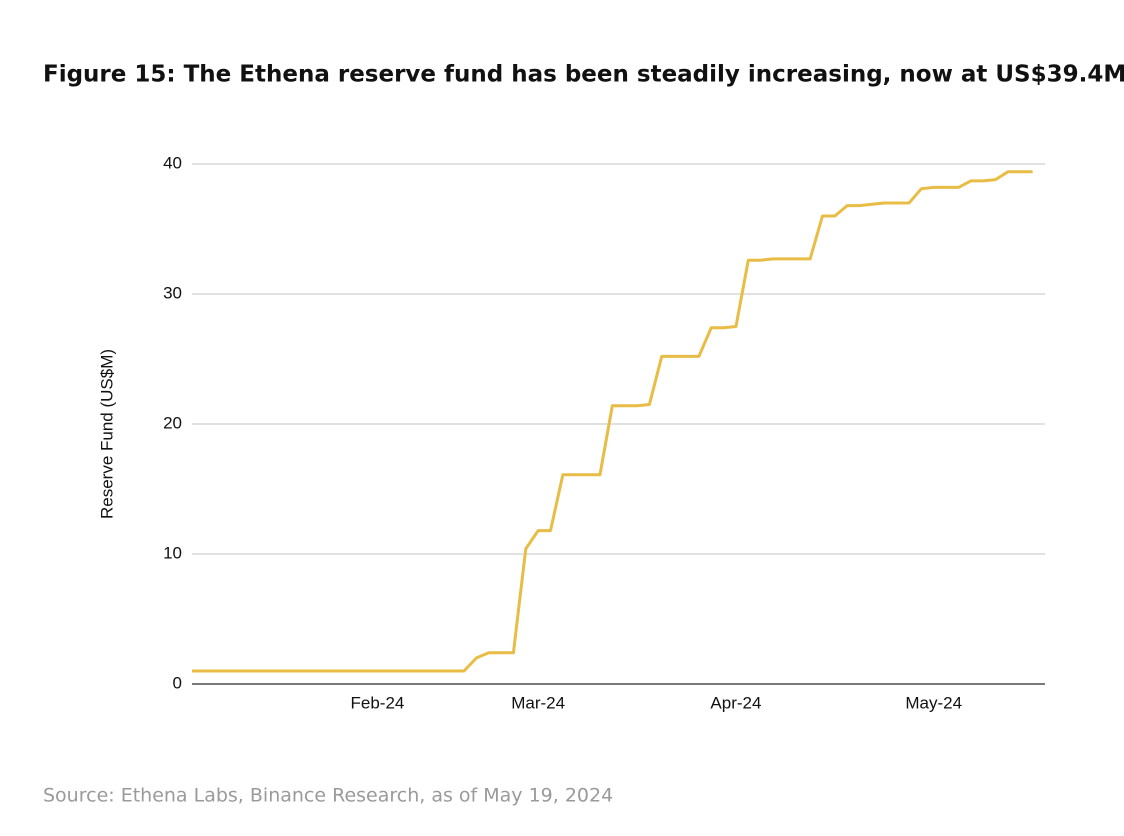 Image resolution: width=1124 pixels, height=836 pixels. I want to click on x-tick-label: May-24, so click(933, 702).